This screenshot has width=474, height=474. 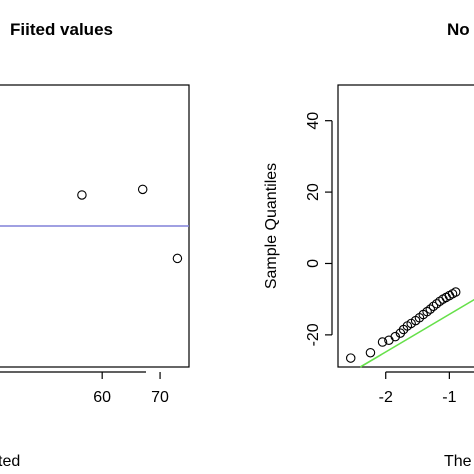 What do you see at coordinates (160, 397) in the screenshot?
I see `left-x-tick-label: 70` at bounding box center [160, 397].